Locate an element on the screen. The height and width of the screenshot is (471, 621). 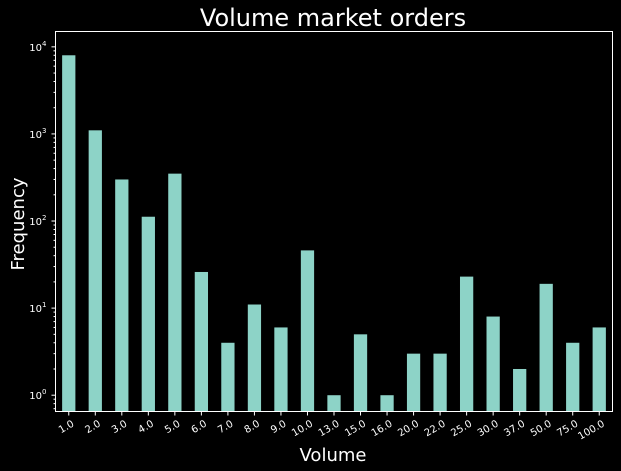
bar-9.0 is located at coordinates (280, 369).